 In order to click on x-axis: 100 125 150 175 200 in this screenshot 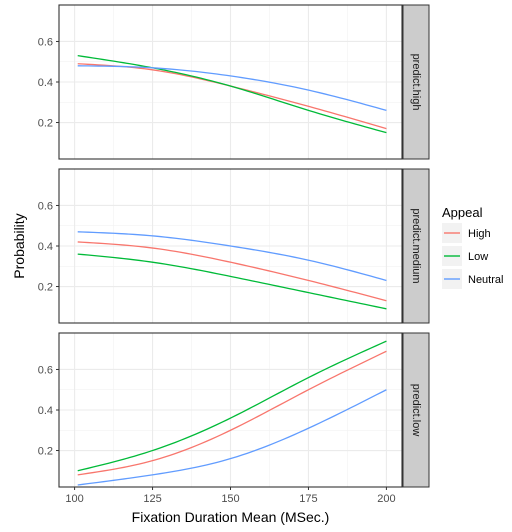, I will do `click(230, 496)`.